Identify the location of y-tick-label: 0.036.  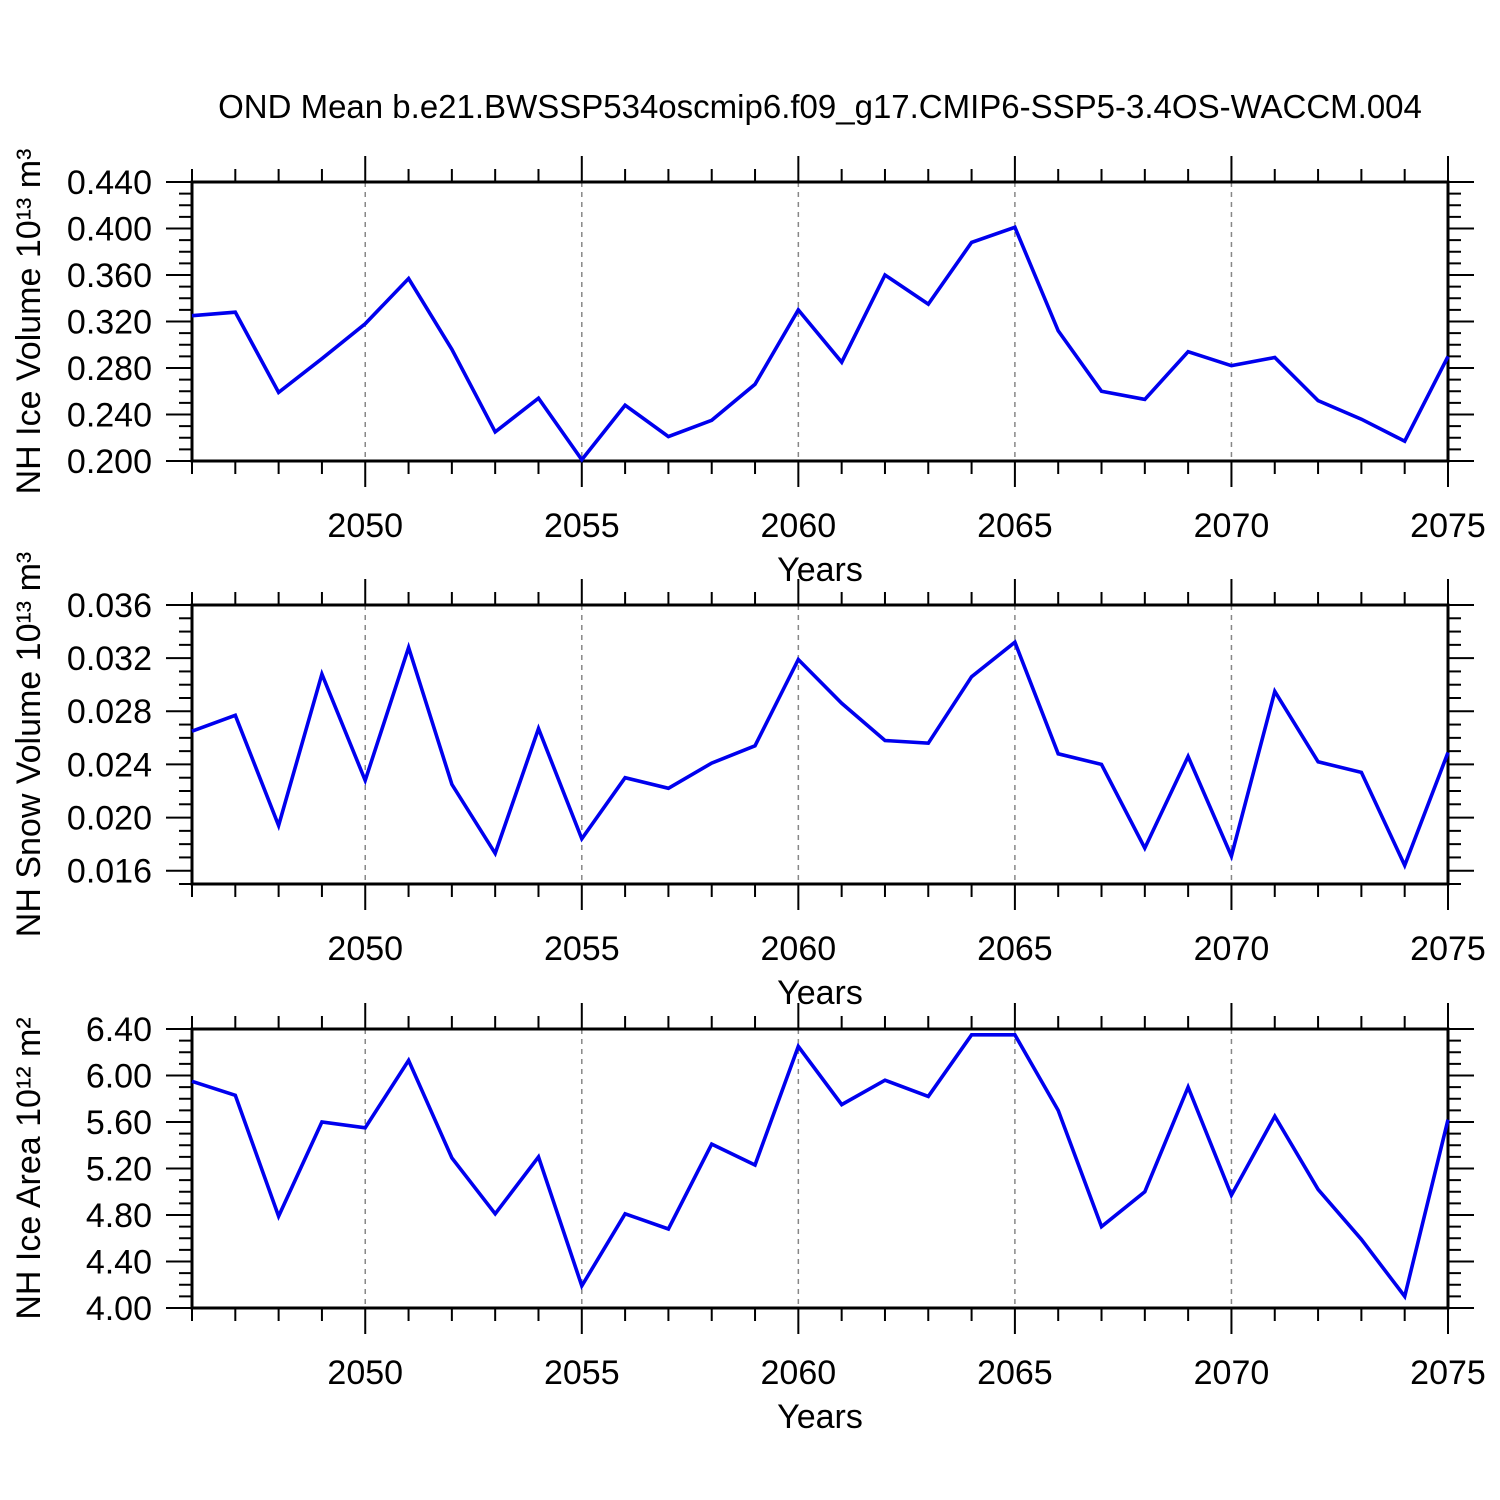
(109, 606).